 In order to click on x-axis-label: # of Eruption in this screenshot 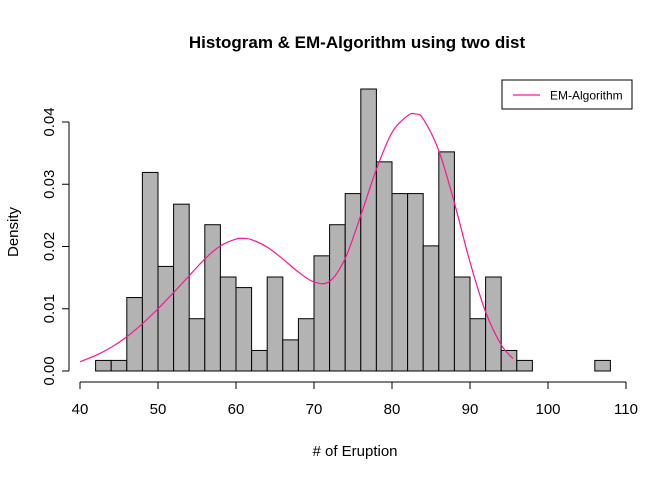, I will do `click(354, 451)`.